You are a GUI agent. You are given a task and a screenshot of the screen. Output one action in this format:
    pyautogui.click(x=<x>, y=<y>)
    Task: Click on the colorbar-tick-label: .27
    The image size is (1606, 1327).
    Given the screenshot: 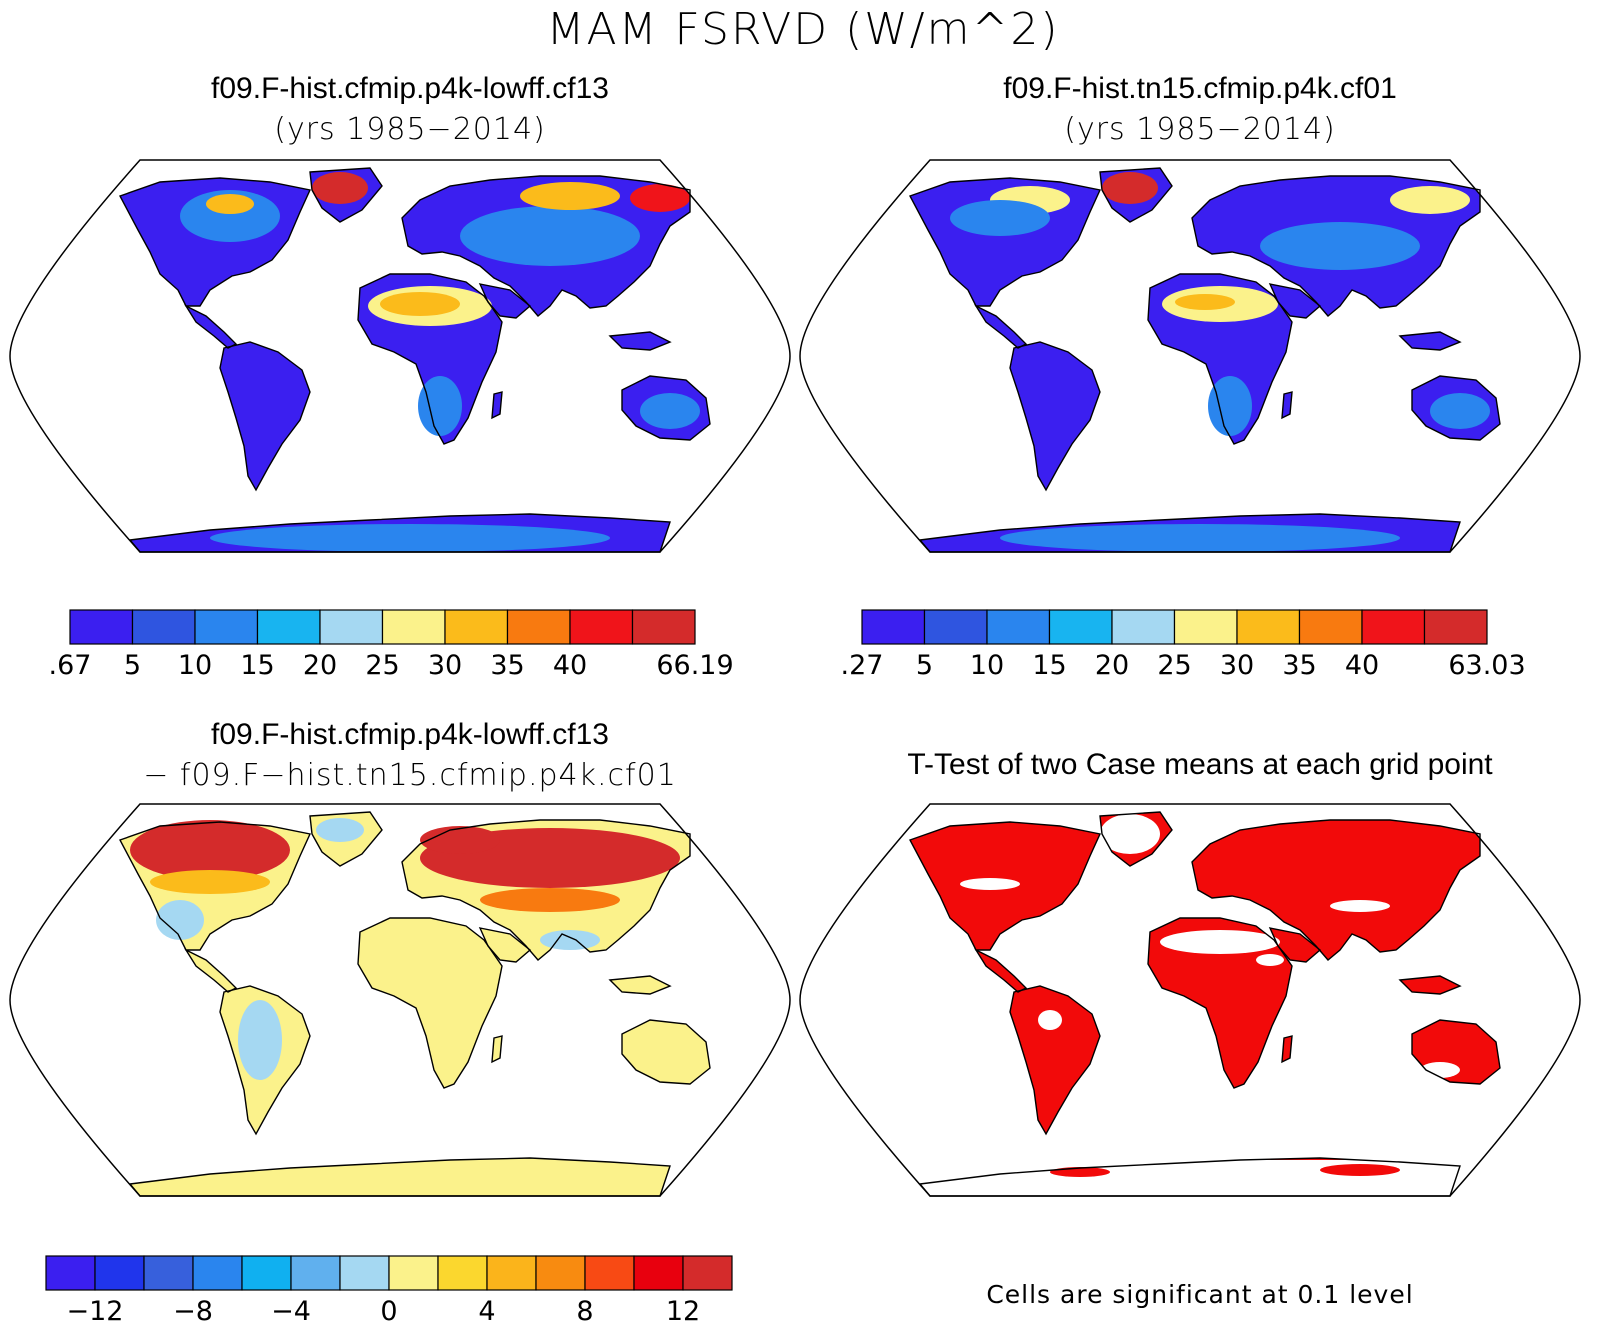 What is the action you would take?
    pyautogui.click(x=862, y=665)
    